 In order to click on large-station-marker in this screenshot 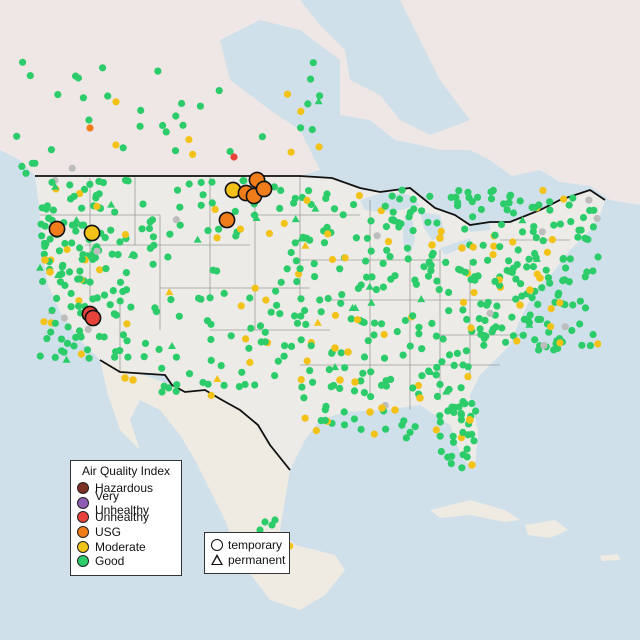, I will do `click(57, 229)`.